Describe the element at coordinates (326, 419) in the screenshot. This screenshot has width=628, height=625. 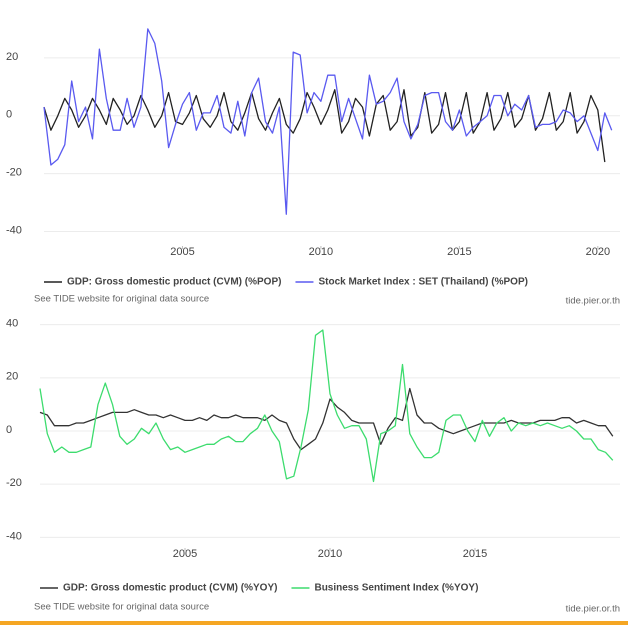
I see `series-line` at that location.